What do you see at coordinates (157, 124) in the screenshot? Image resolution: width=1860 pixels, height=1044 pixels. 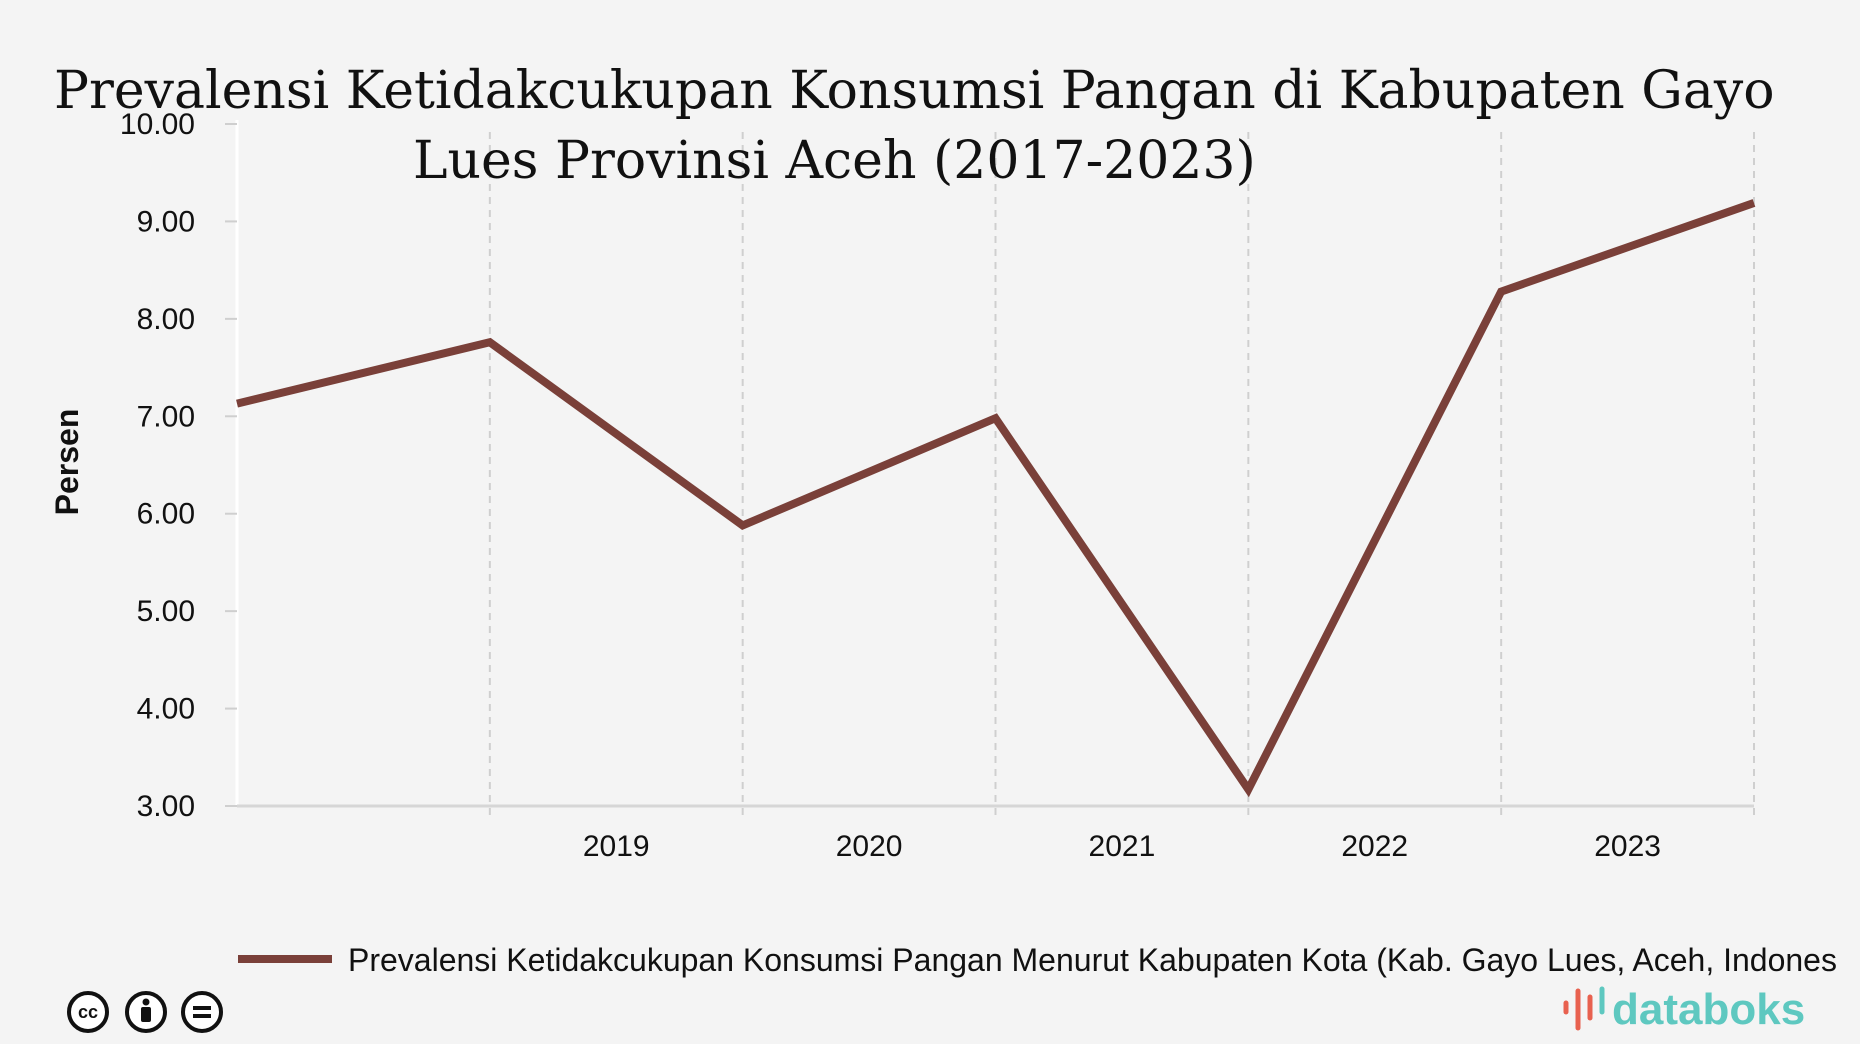 I see `y-tick-label: 10.00` at bounding box center [157, 124].